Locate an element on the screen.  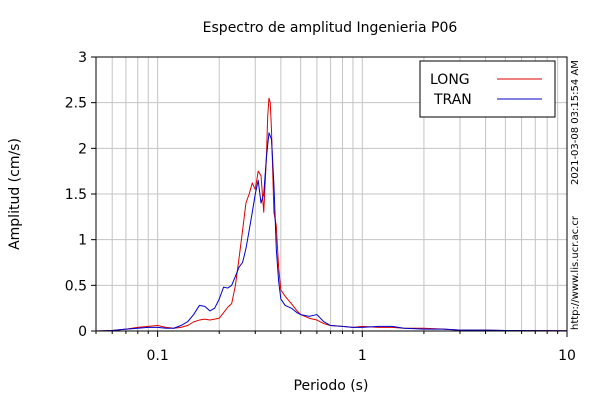
y-tick-label: 1 is located at coordinates (82, 241).